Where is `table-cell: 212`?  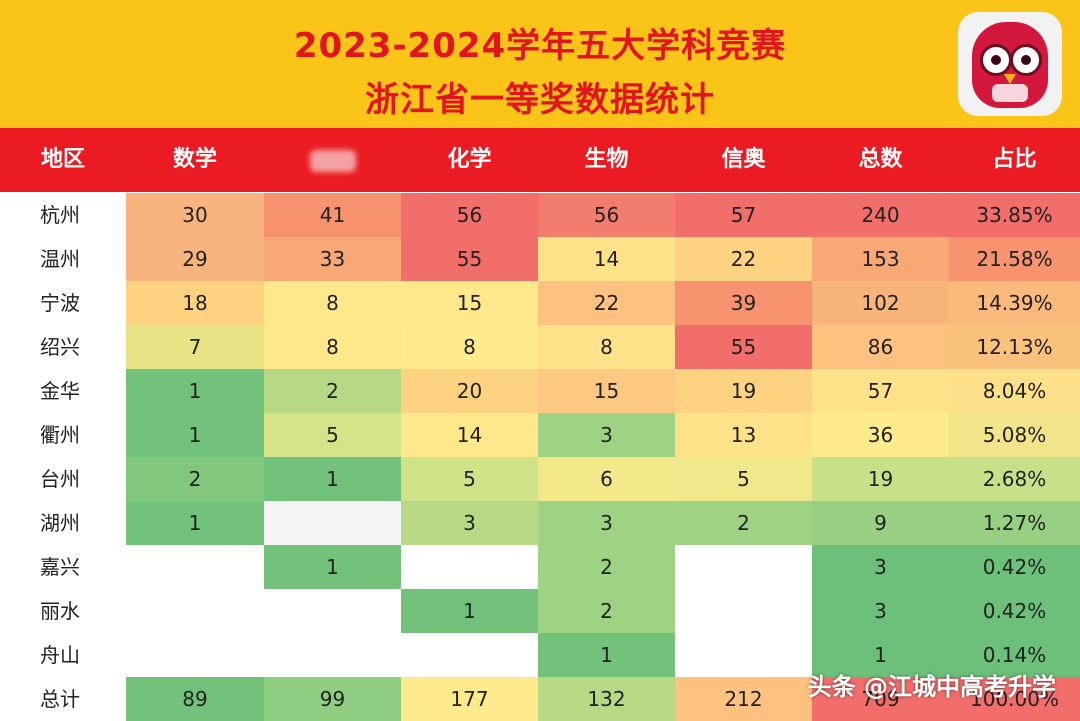 table-cell: 212 is located at coordinates (743, 699).